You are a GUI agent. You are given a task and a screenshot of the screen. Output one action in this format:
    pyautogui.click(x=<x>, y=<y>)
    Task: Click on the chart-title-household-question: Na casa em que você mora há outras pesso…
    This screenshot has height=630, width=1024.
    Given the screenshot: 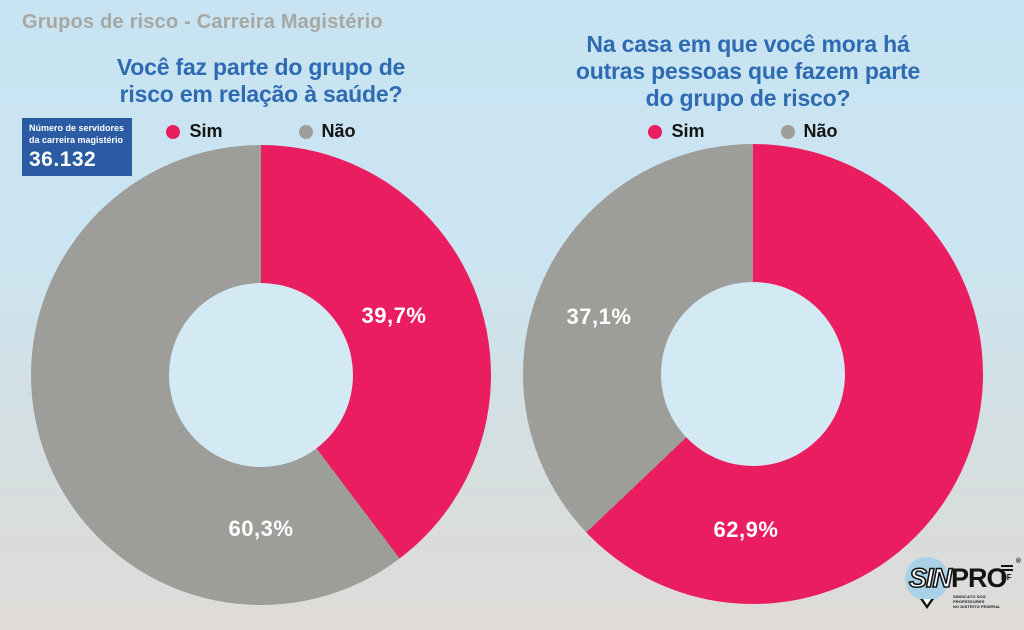 What is the action you would take?
    pyautogui.click(x=748, y=71)
    